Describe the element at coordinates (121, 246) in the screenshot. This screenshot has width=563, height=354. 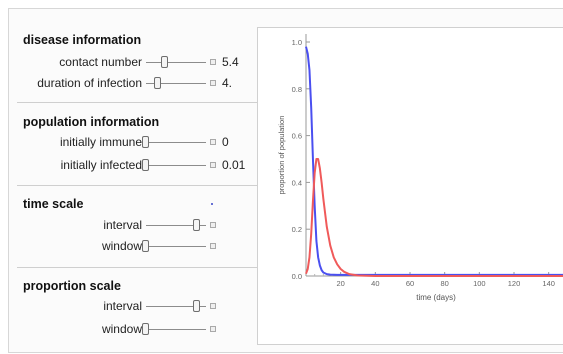
I see `time-window-label: window` at that location.